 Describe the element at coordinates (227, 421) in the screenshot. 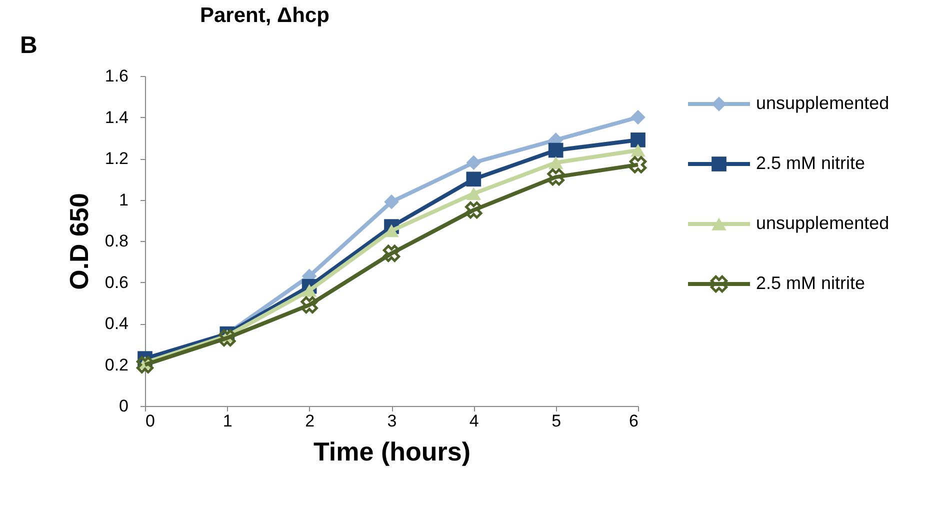

I see `x-tick-label: 1` at that location.